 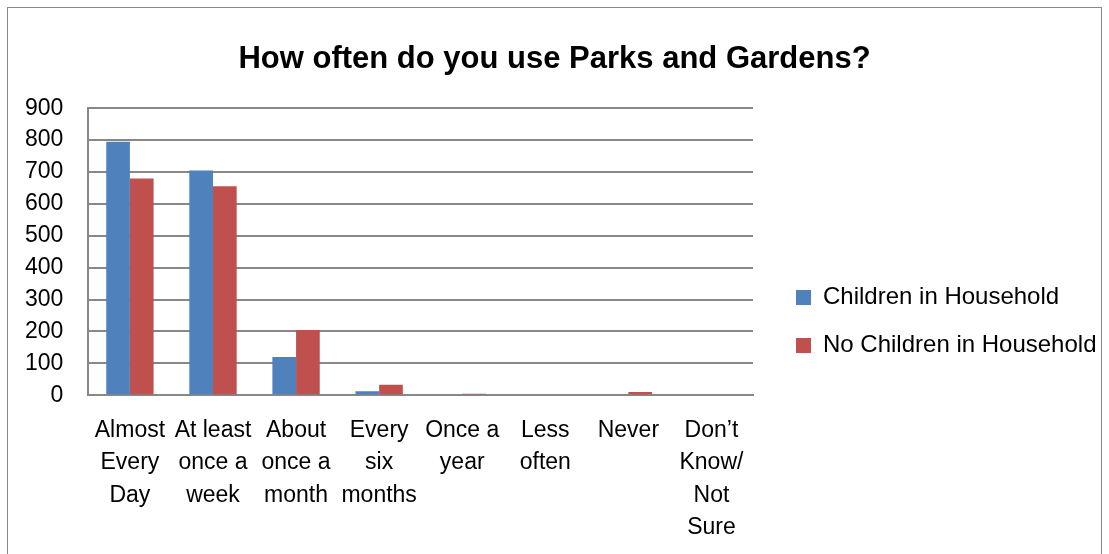 I want to click on y-tick-label: 600, so click(x=44, y=202).